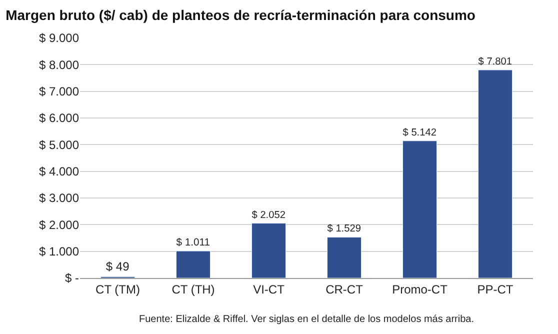 This screenshot has width=558, height=334. Describe the element at coordinates (241, 14) in the screenshot. I see `chart-title: Margen bruto ($/ cab) de planteos de recría-terminación para consumo` at that location.